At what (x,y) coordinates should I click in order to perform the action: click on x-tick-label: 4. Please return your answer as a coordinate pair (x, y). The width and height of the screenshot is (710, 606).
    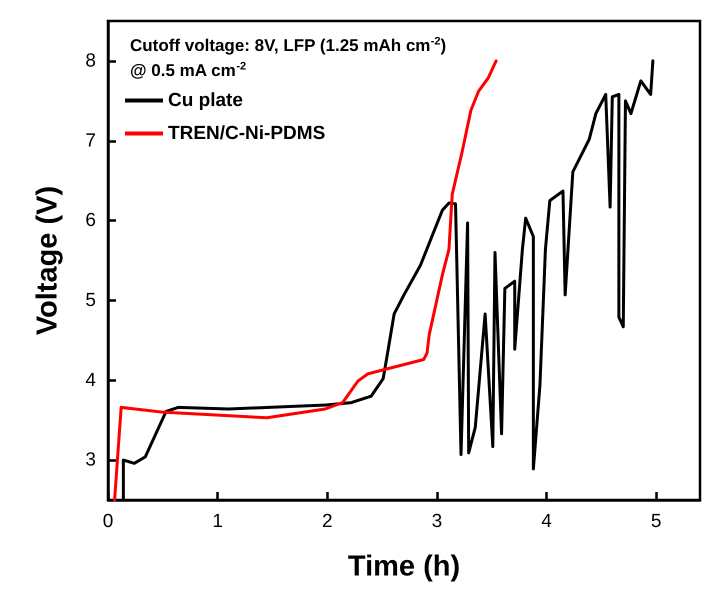
    Looking at the image, I should click on (546, 521).